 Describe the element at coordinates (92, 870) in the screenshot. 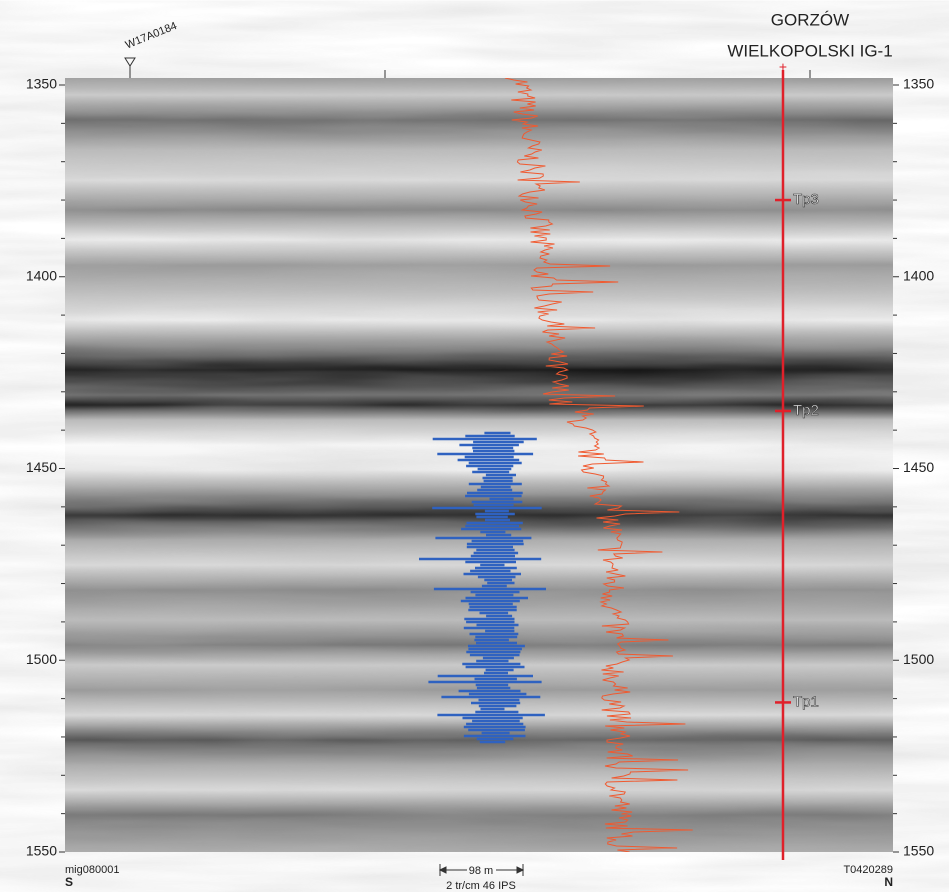

I see `line-name: mig080001` at that location.